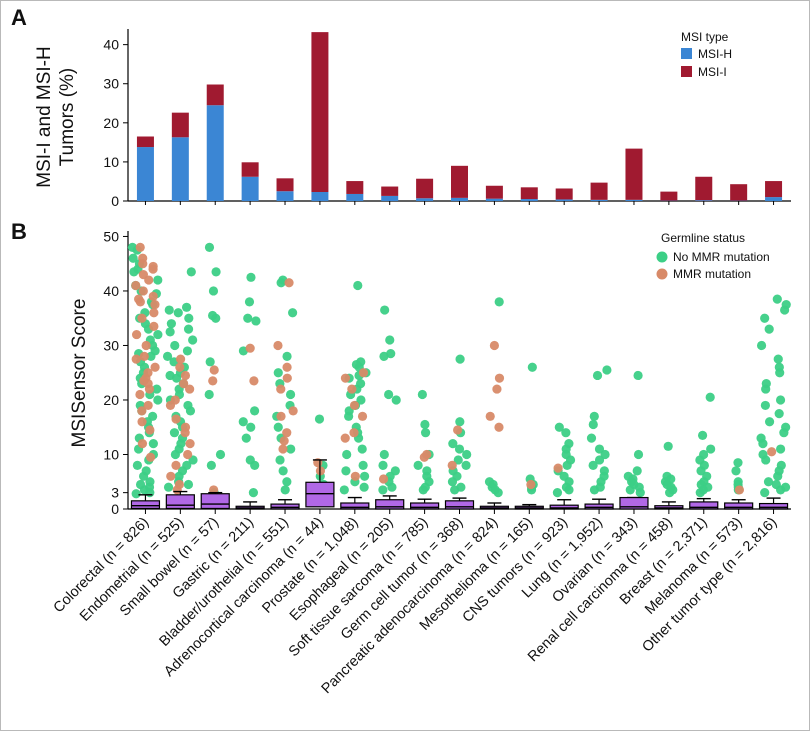 The height and width of the screenshot is (735, 810). I want to click on panel-b-y-tick-label: 30, so click(111, 345).